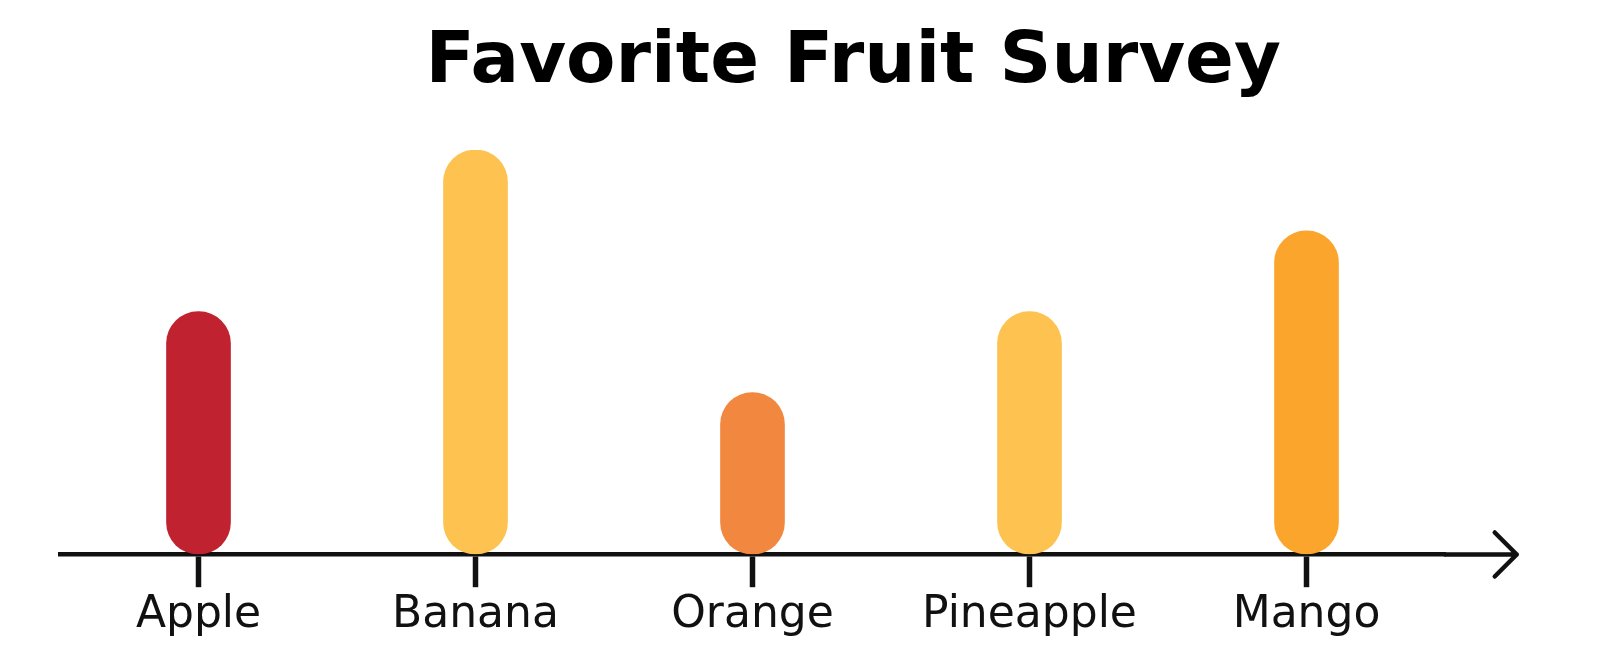 This screenshot has height=656, width=1616. I want to click on chart-title: Favorite Fruit Survey, so click(853, 57).